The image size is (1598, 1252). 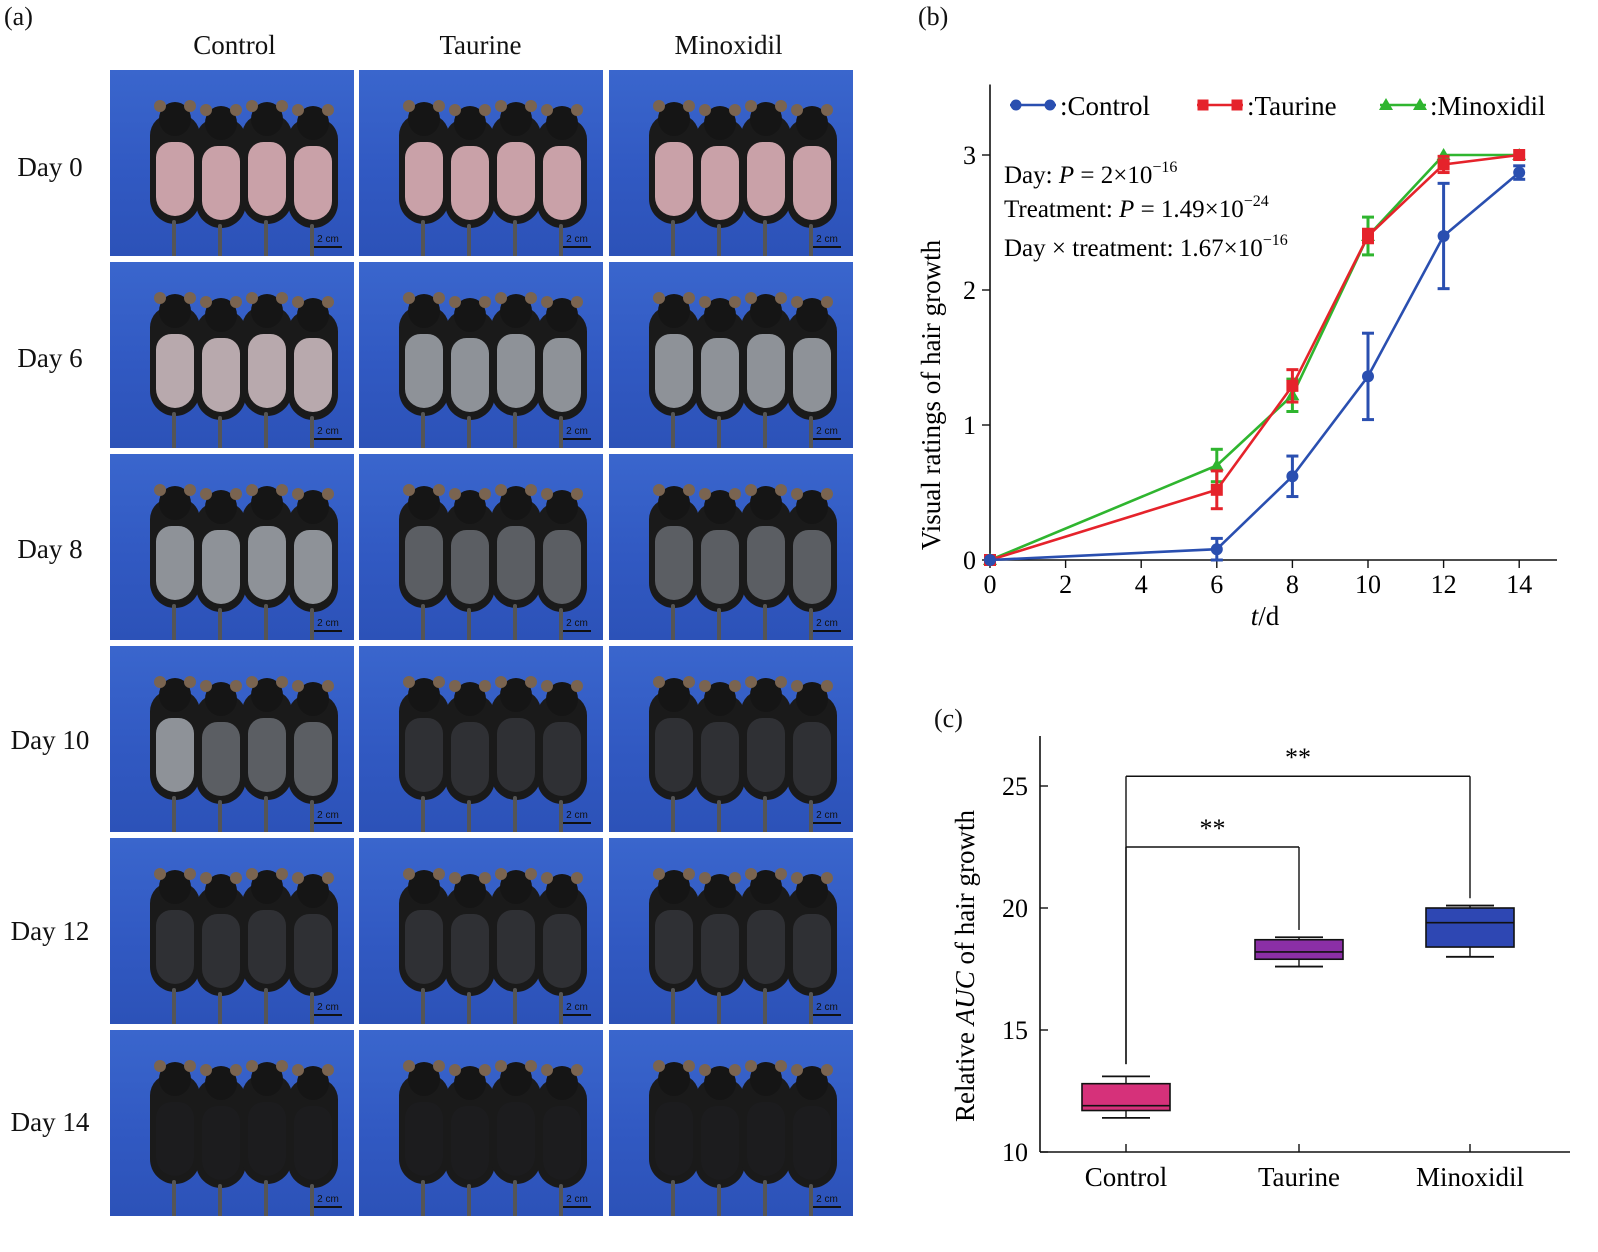 I want to click on mouse-photo-control-row-0: 2 cm, so click(x=232, y=163).